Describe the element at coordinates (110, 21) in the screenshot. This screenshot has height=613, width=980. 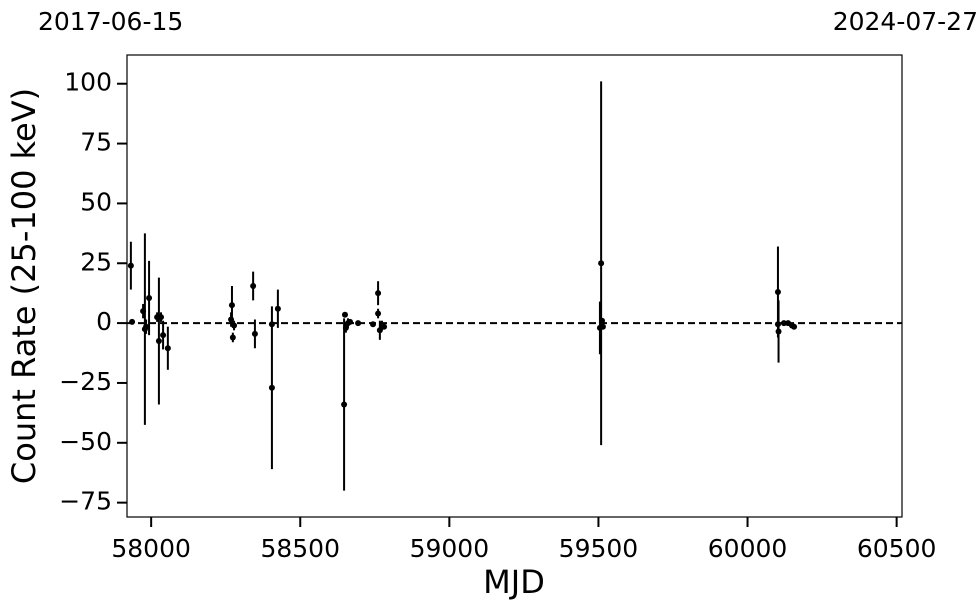
I see `top-left-label: 2017-06-15` at that location.